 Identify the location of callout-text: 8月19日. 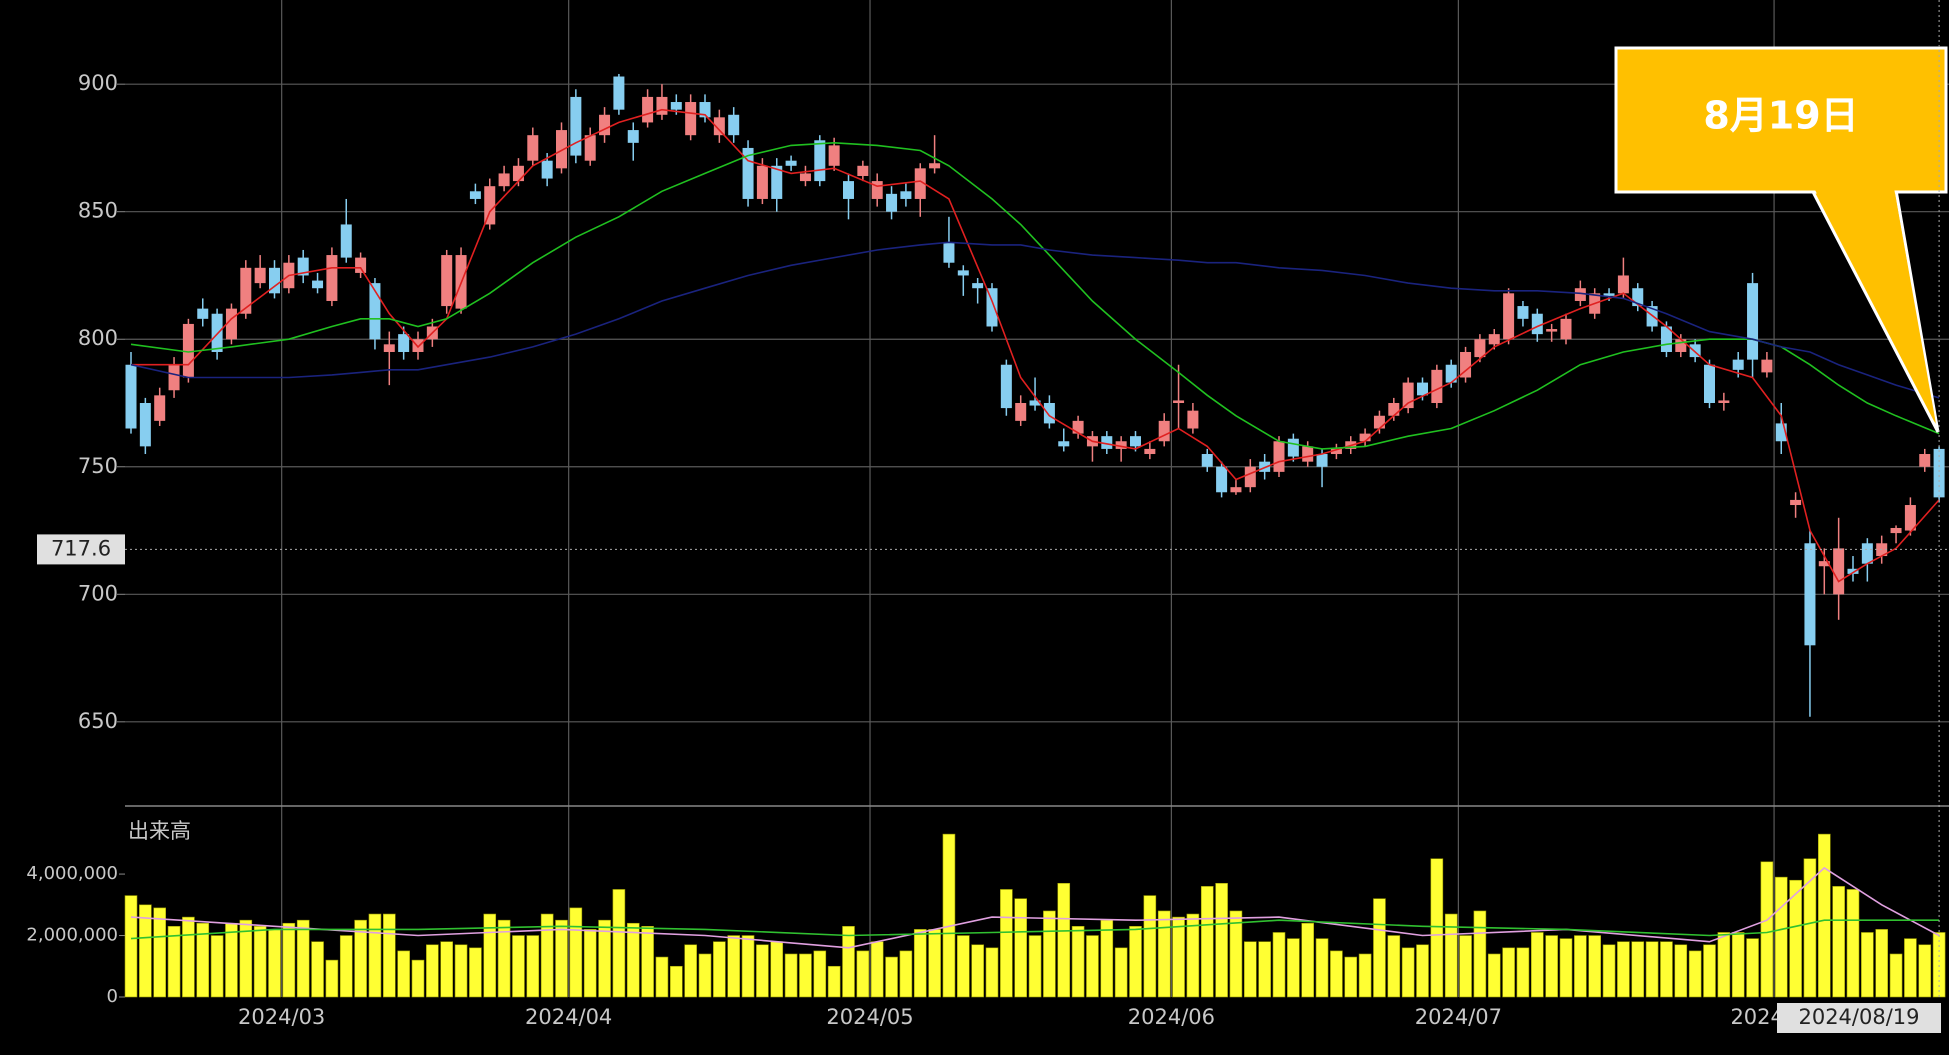
(1780, 116).